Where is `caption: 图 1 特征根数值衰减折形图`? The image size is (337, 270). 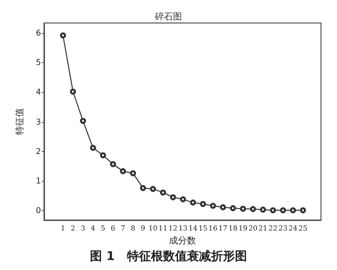
caption: 图 1 特征根数值衰减折形图 is located at coordinates (168, 256).